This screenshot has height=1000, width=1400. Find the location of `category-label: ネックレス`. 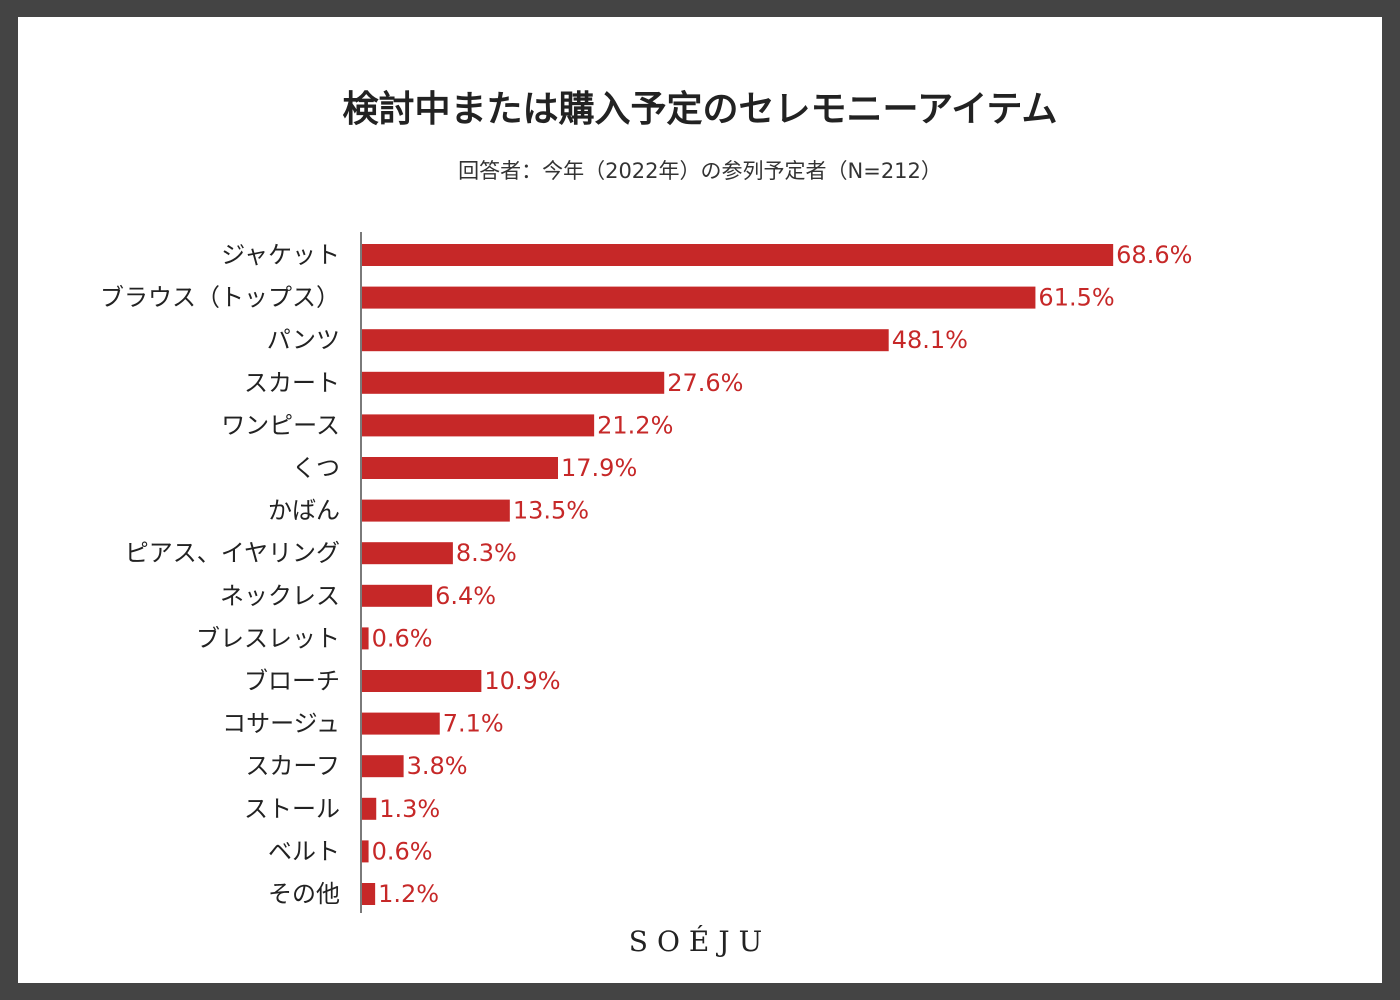

category-label: ネックレス is located at coordinates (280, 596).